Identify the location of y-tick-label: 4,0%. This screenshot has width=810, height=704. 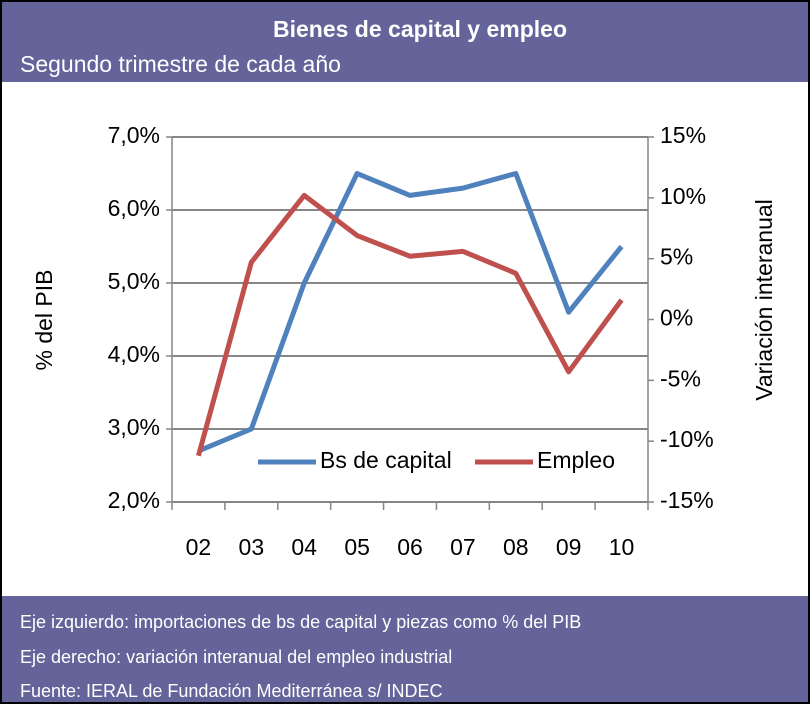
(134, 354).